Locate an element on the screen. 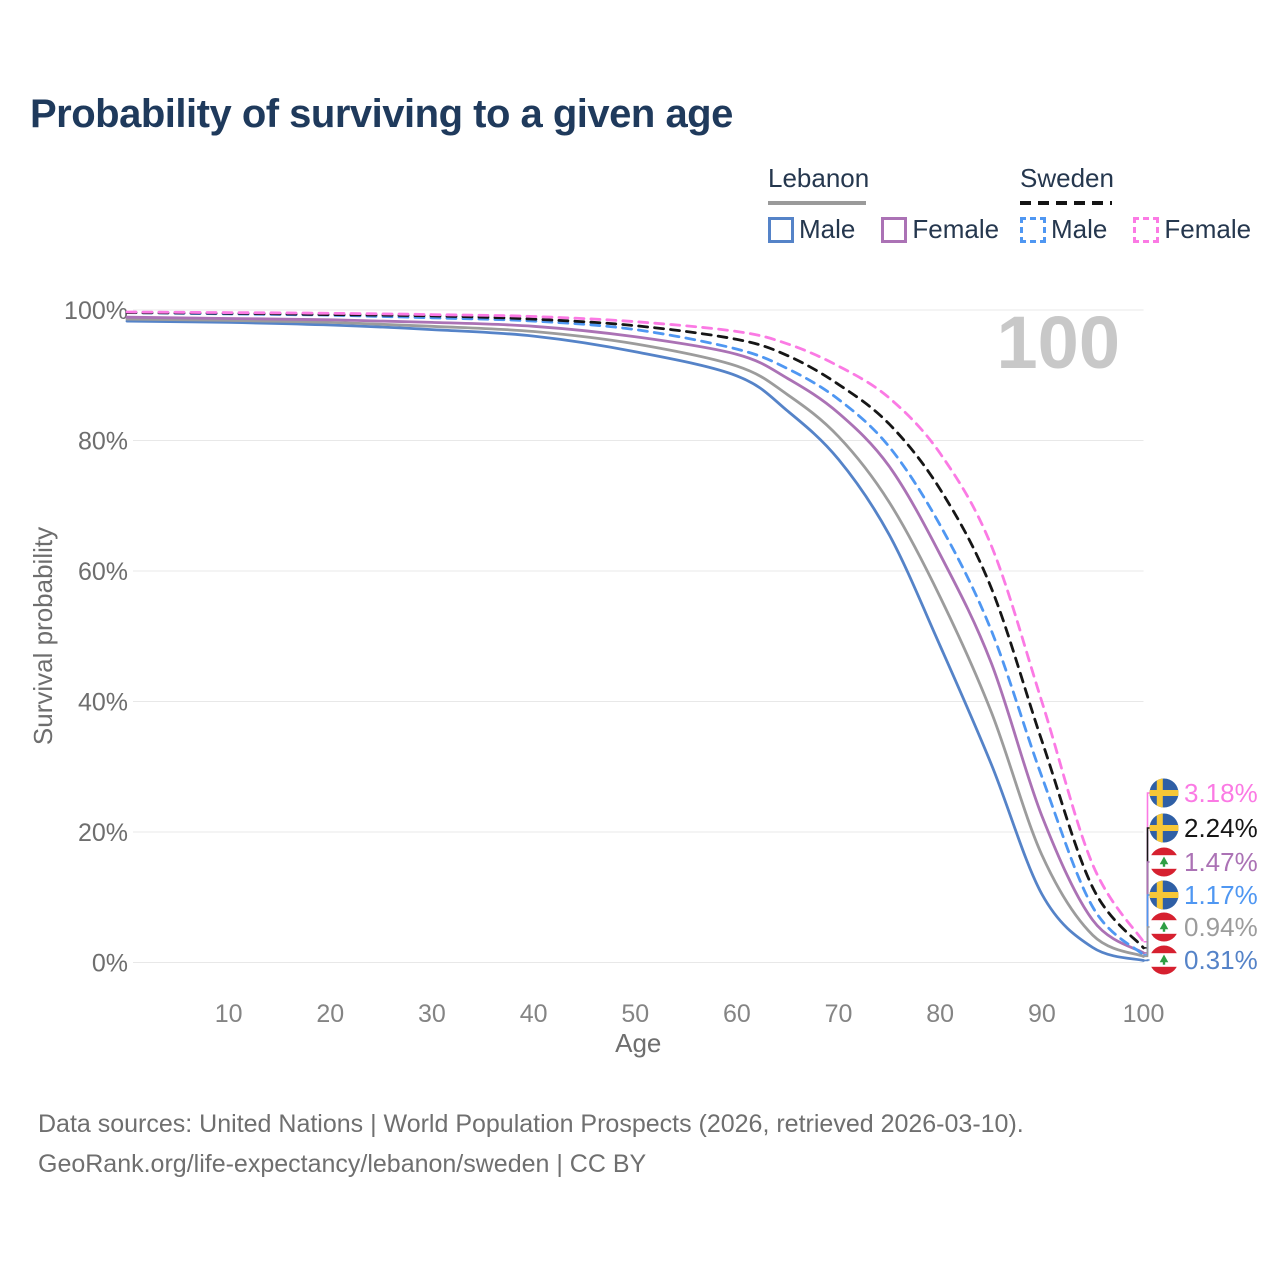 The width and height of the screenshot is (1280, 1280). end-value: 0.31% is located at coordinates (1221, 959).